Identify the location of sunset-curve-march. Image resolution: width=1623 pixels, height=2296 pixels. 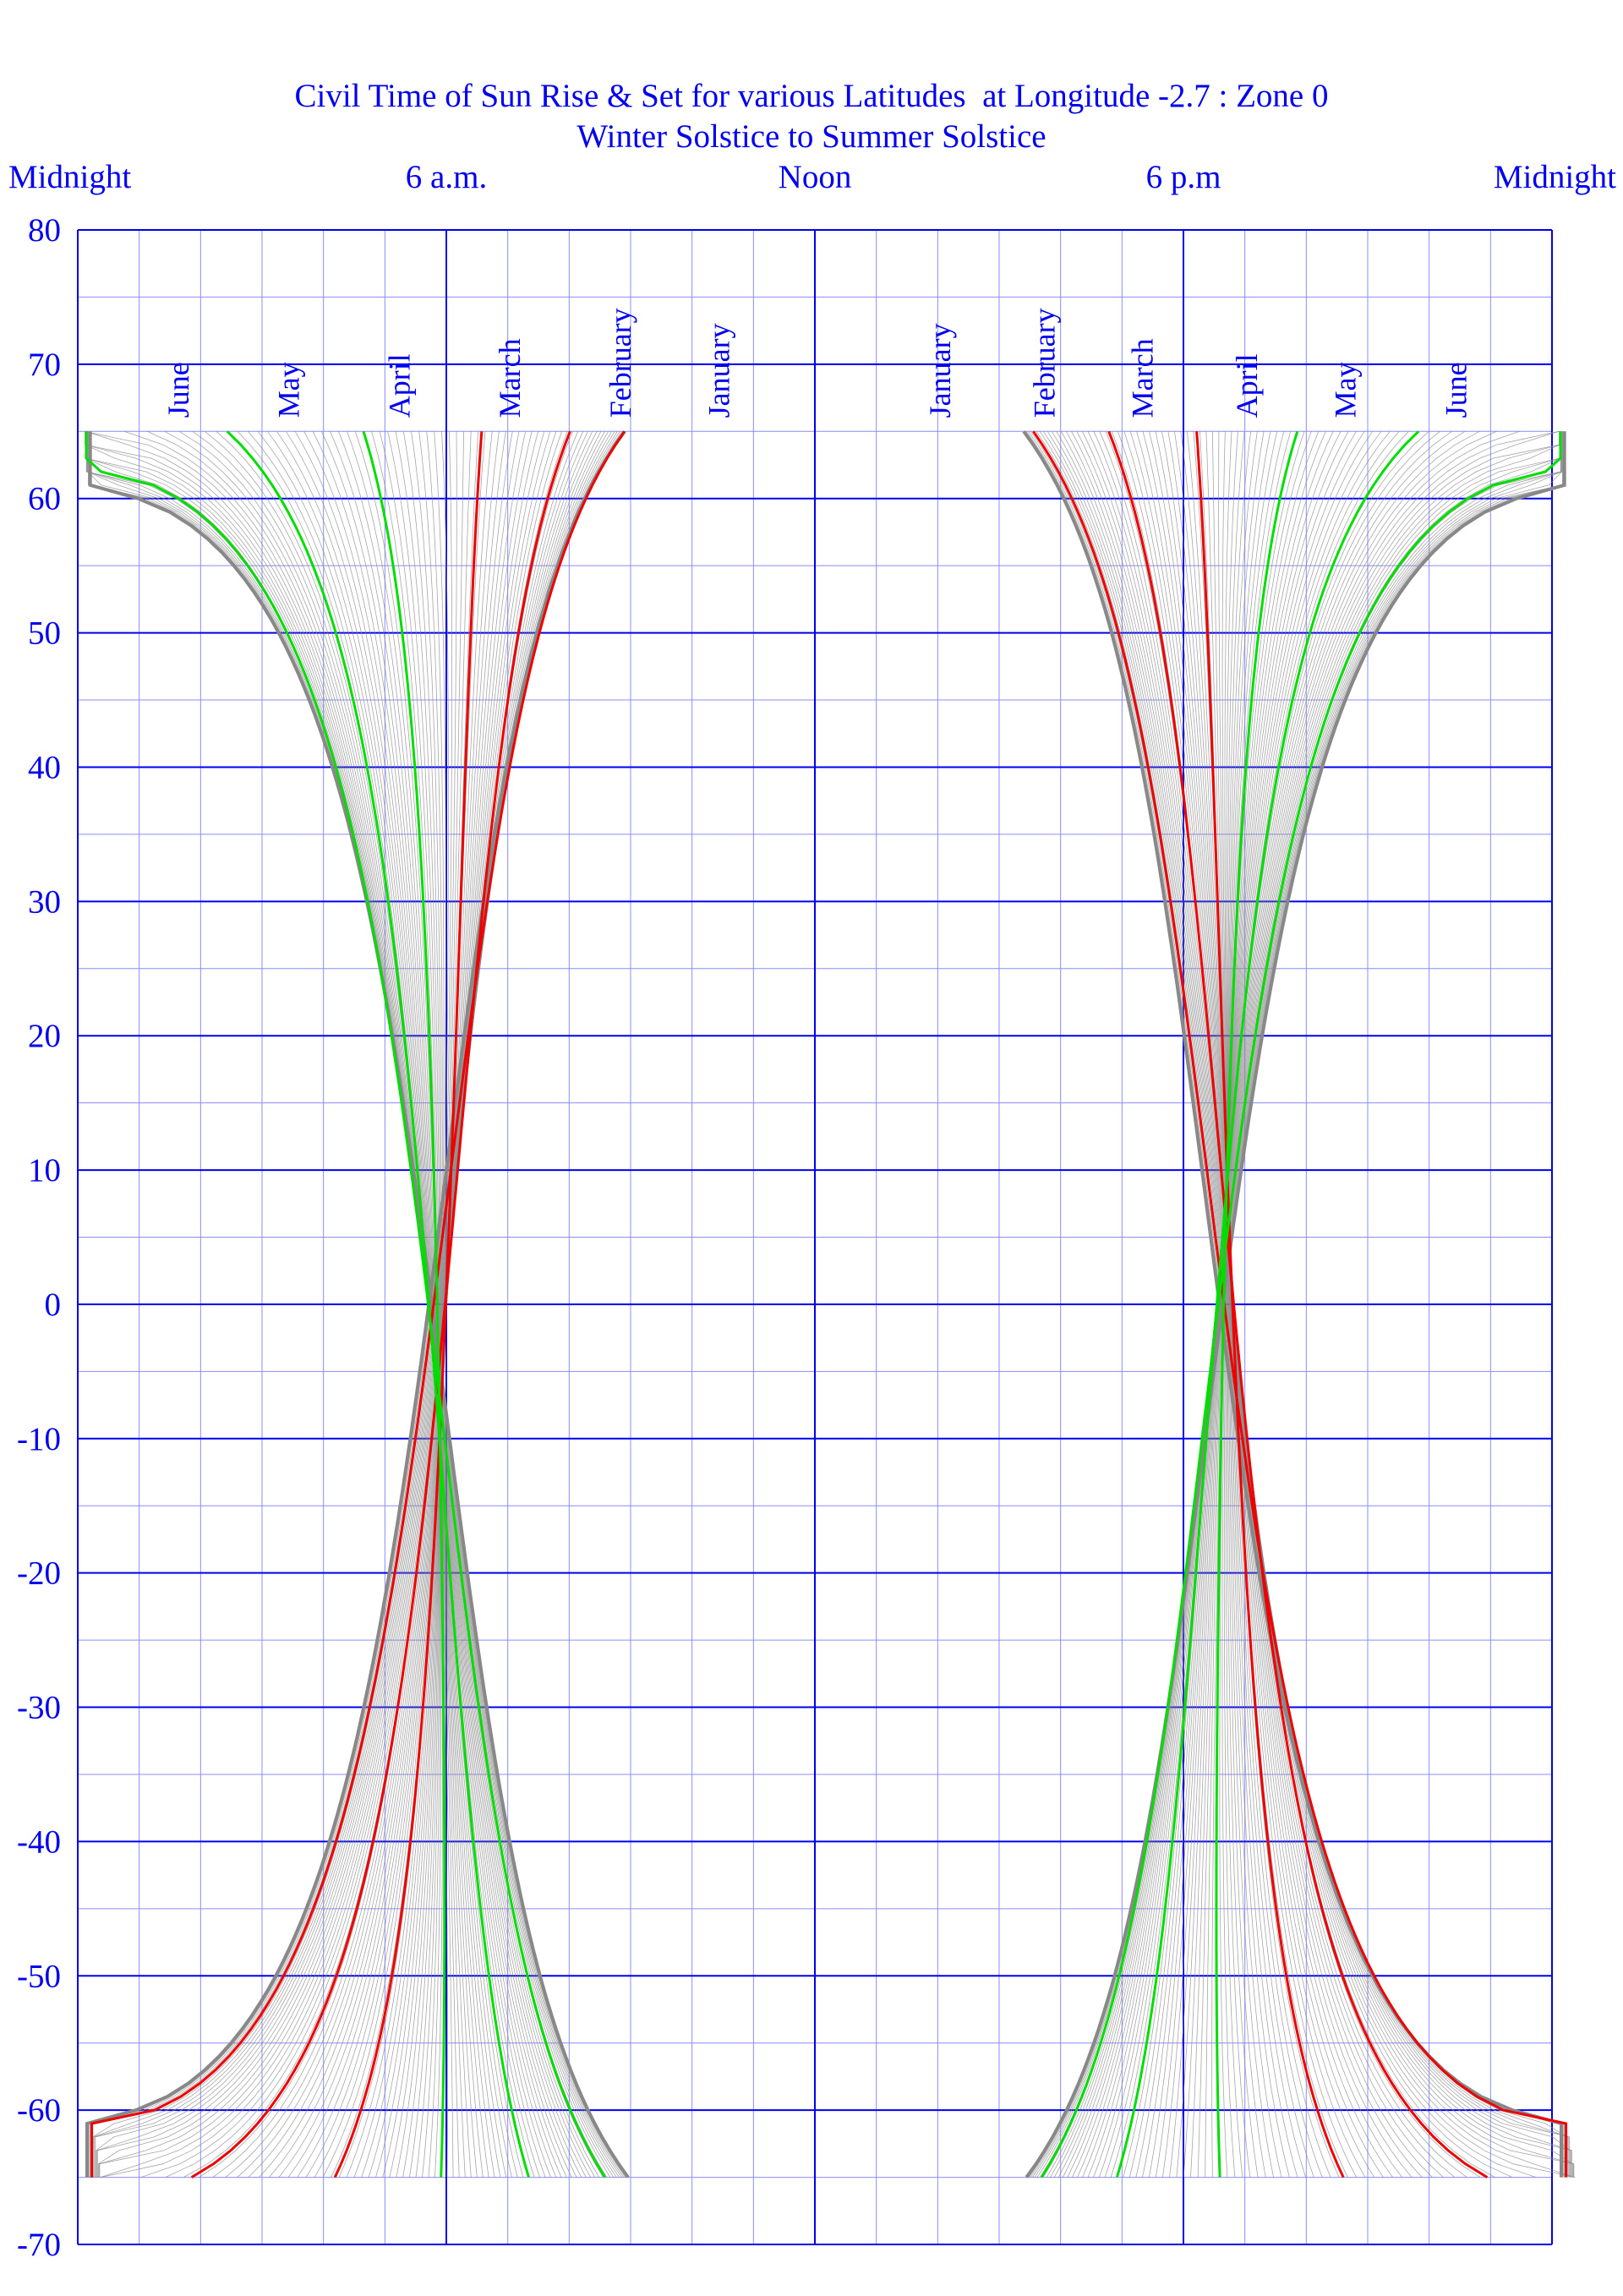
(1270, 1304).